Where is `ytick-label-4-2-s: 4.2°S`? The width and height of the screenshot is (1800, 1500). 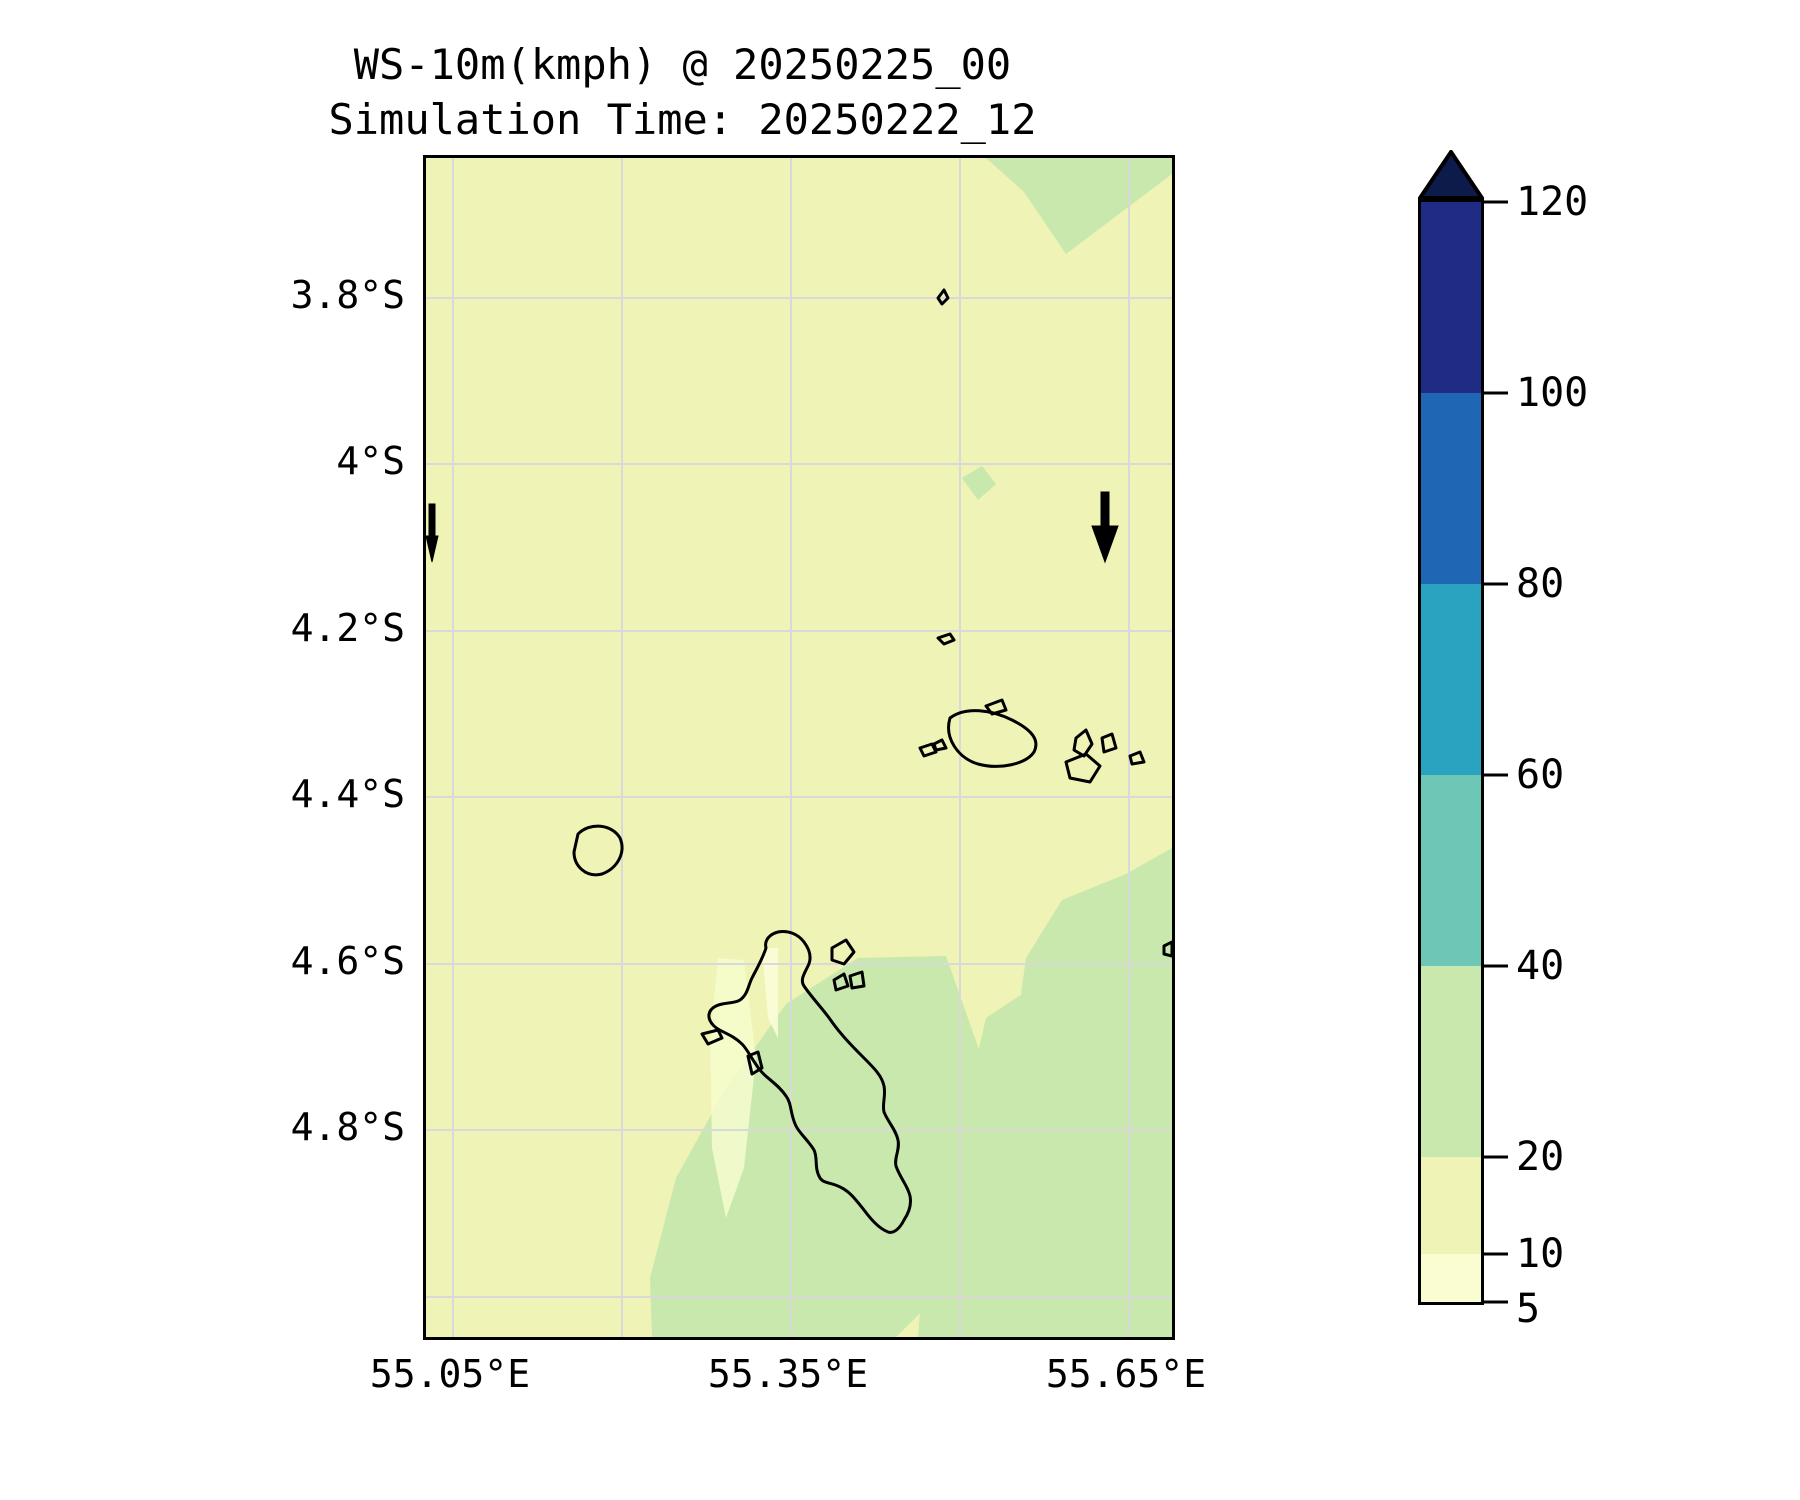
ytick-label-4-2-s: 4.2°S is located at coordinates (347, 628).